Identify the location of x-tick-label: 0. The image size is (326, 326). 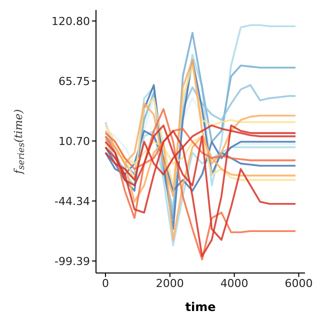
(105, 283).